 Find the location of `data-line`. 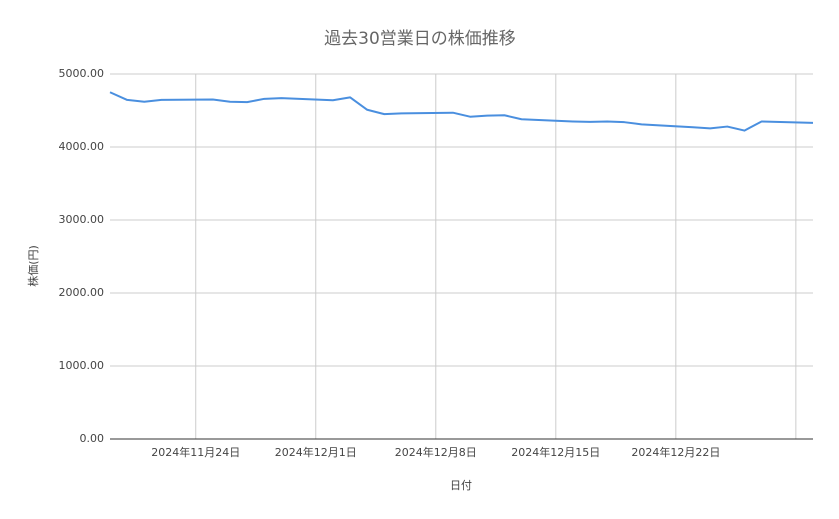

data-line is located at coordinates (461, 111).